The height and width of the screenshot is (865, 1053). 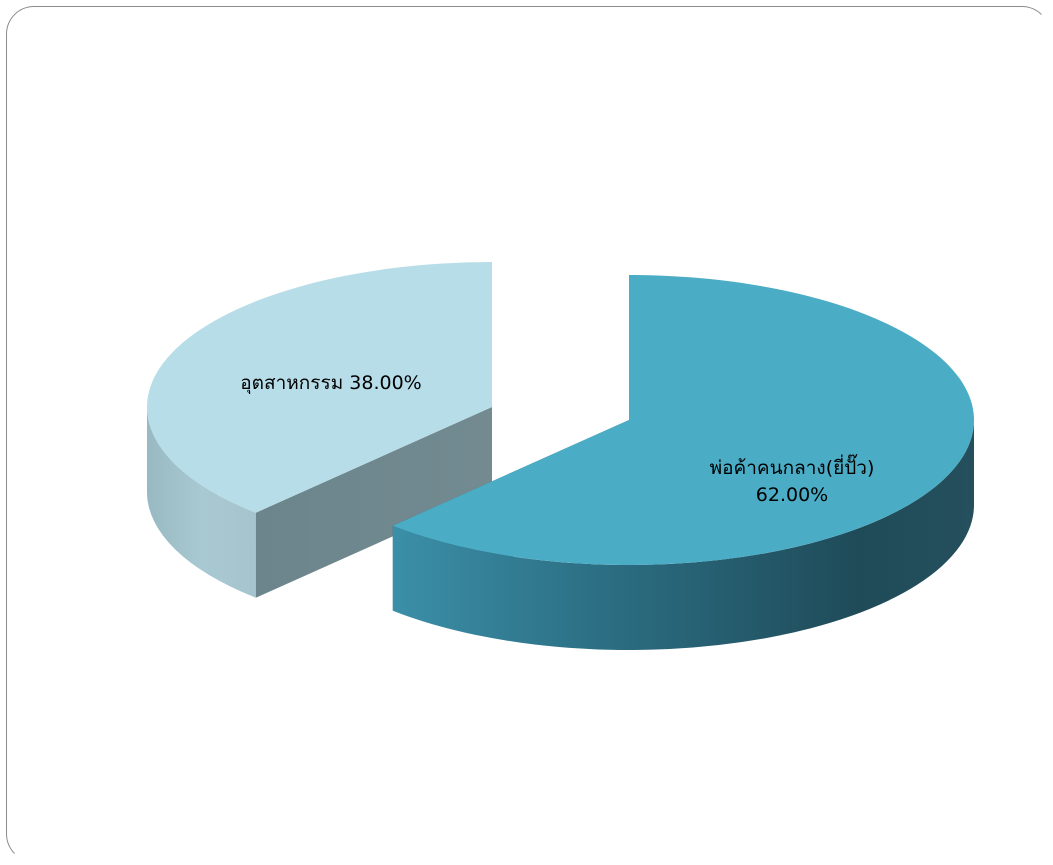 I want to click on data-label-intermediary-trader-value: 62.00%, so click(x=792, y=495).